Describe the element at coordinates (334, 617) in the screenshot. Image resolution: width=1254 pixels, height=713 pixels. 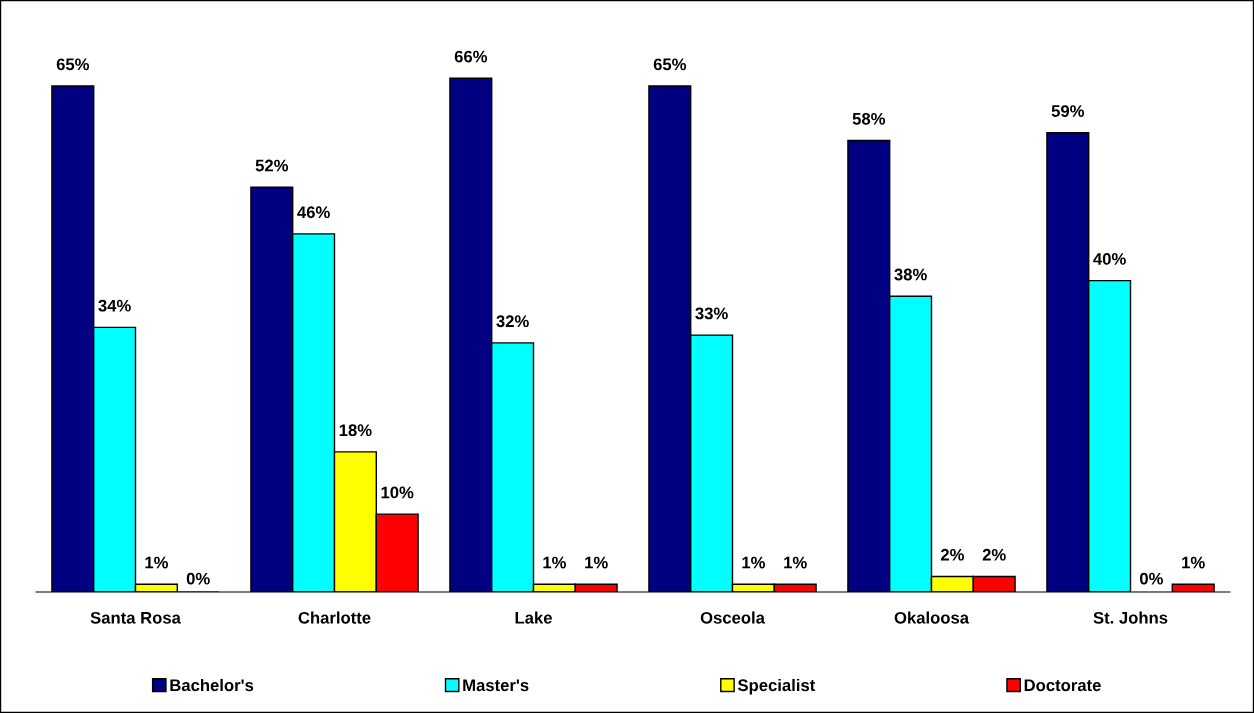
I see `x-tick-label: Charlotte` at that location.